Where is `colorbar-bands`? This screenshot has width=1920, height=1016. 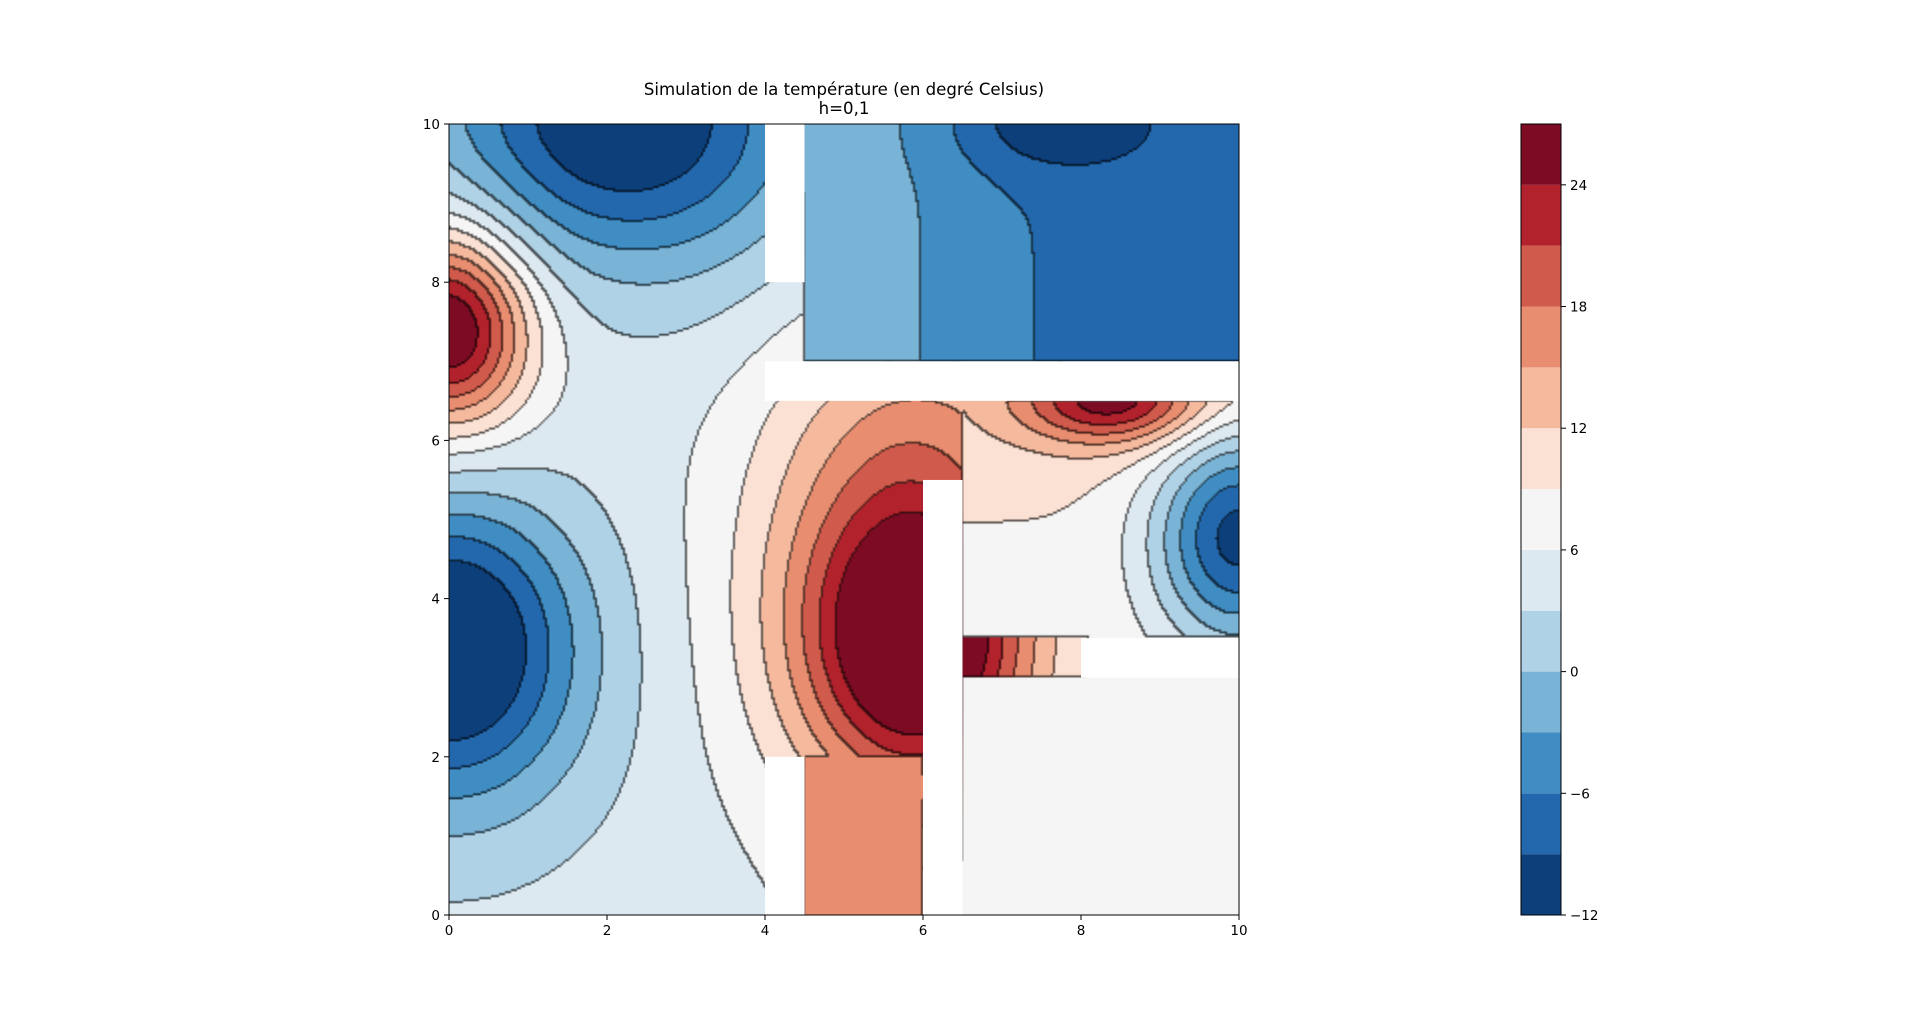
colorbar-bands is located at coordinates (1541, 519).